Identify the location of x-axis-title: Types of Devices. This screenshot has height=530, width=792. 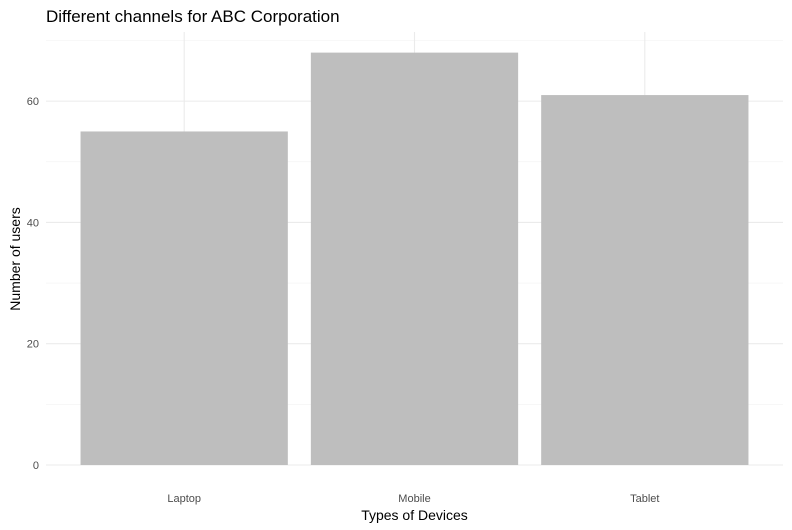
(414, 515).